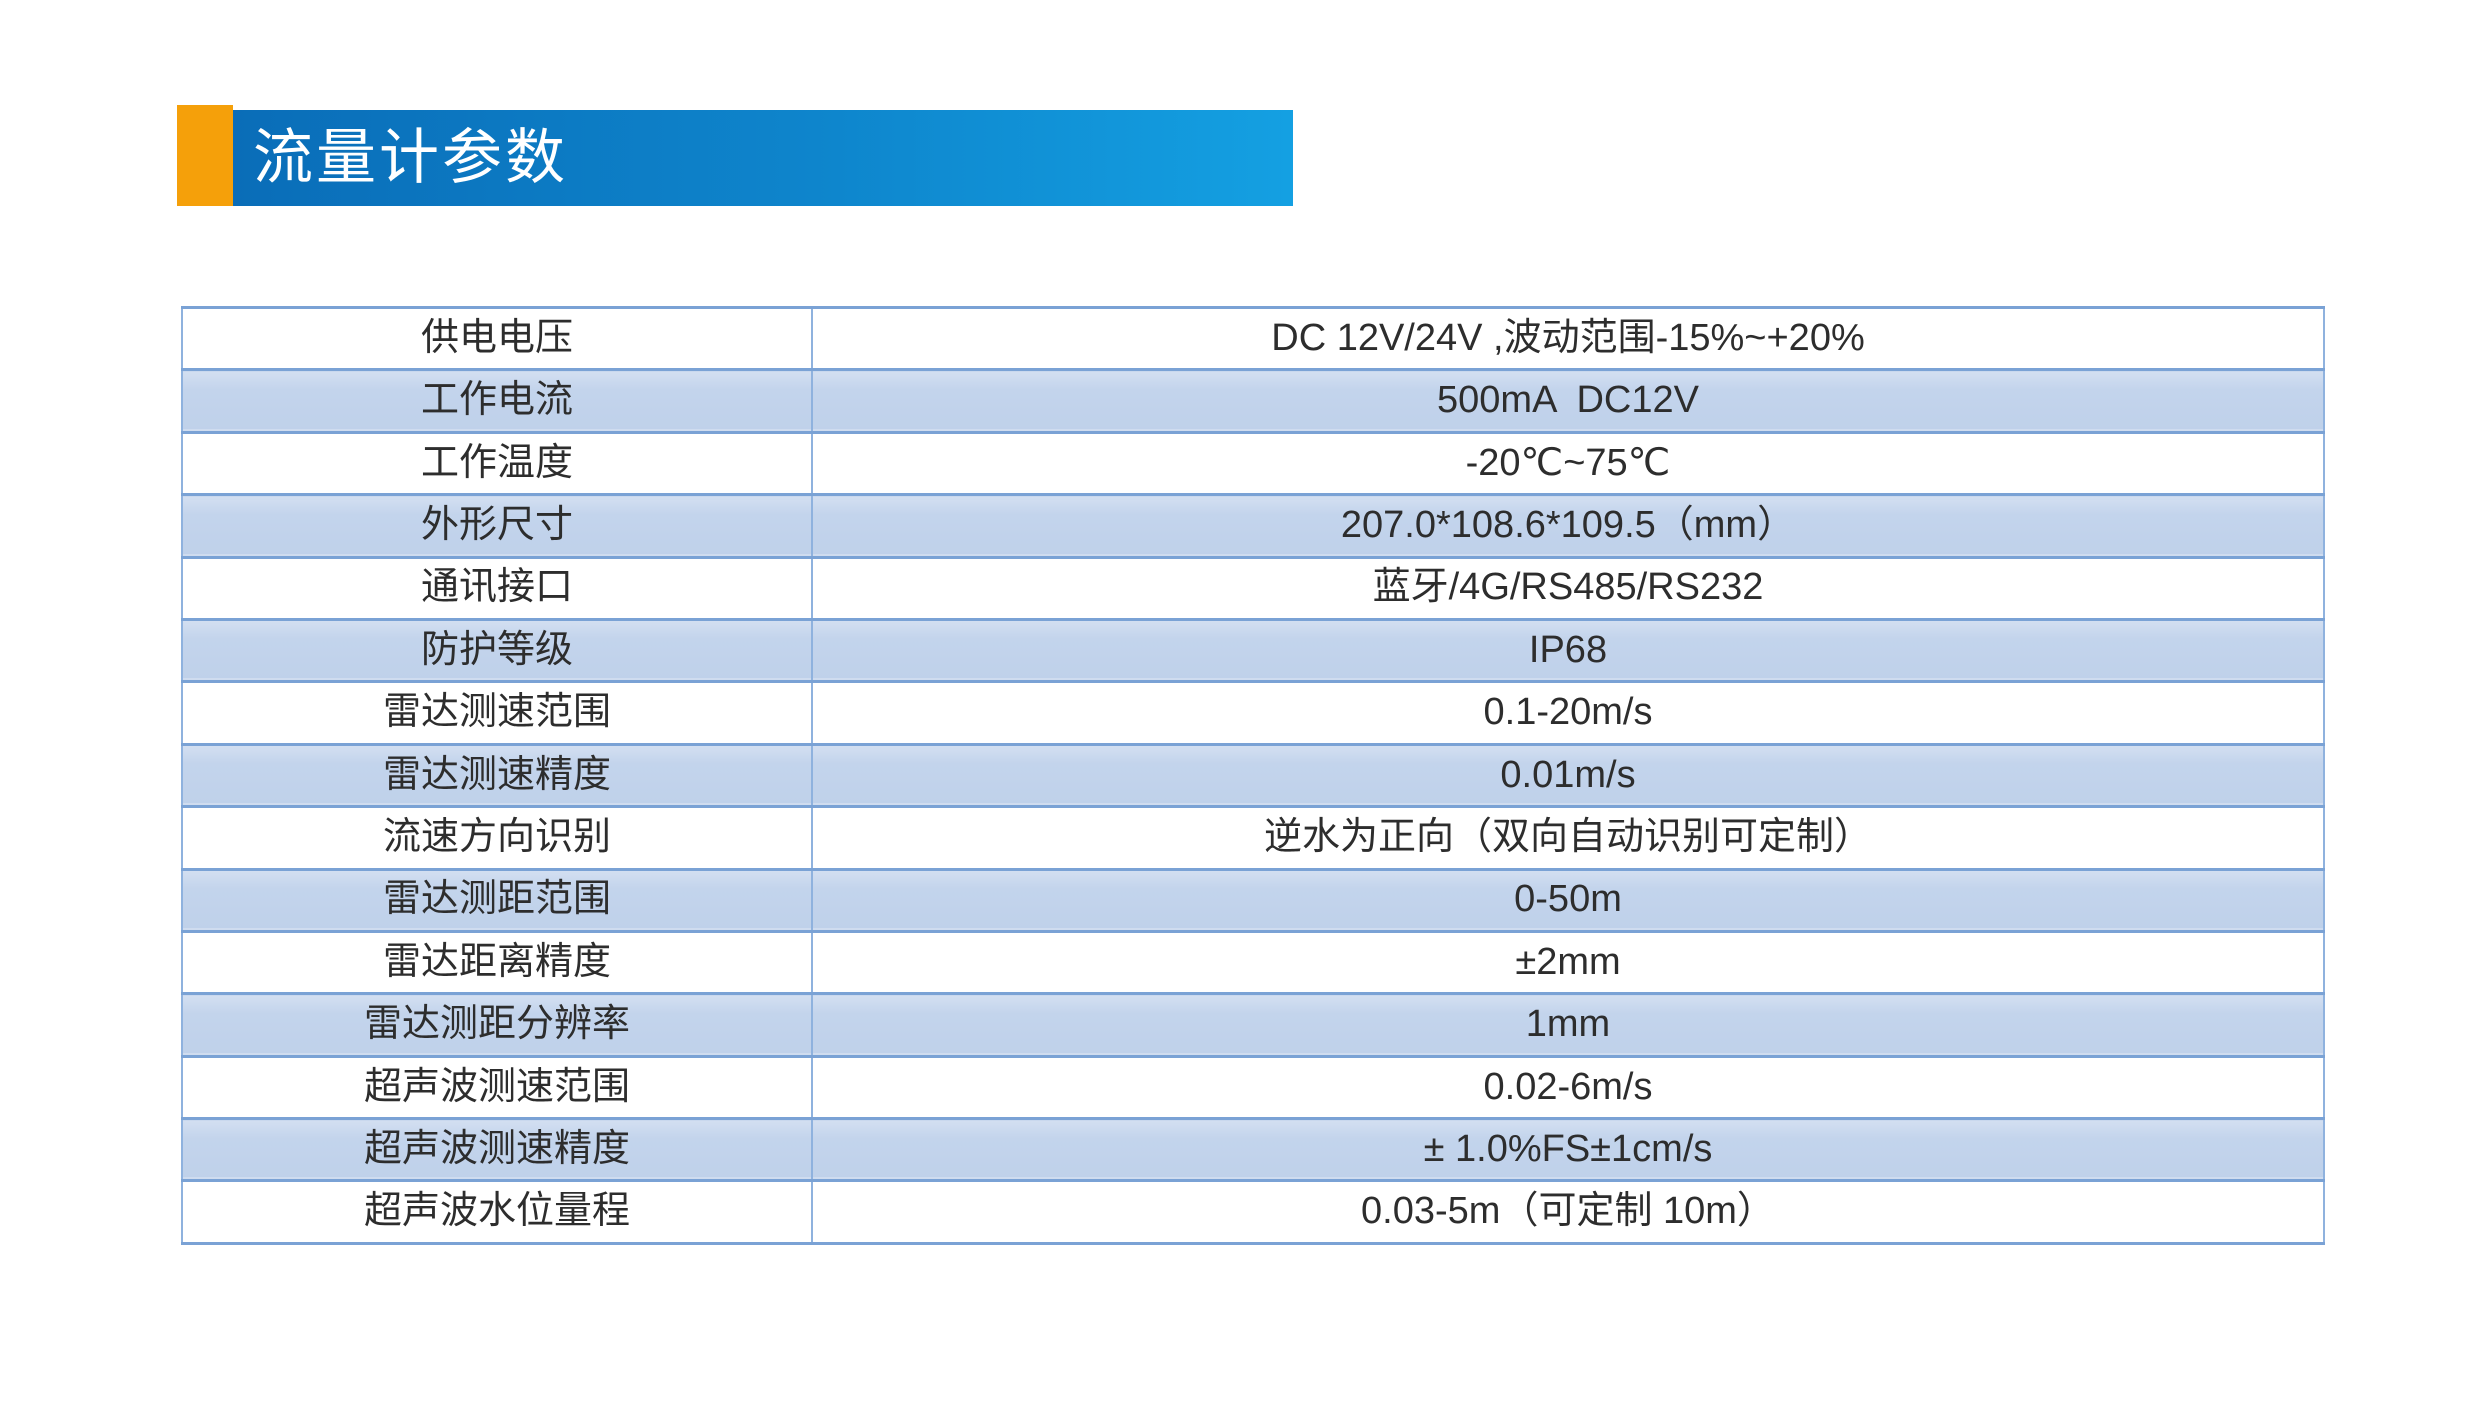 This screenshot has width=2480, height=1415. Describe the element at coordinates (497, 838) in the screenshot. I see `param-label-cell: 流速方向识别` at that location.